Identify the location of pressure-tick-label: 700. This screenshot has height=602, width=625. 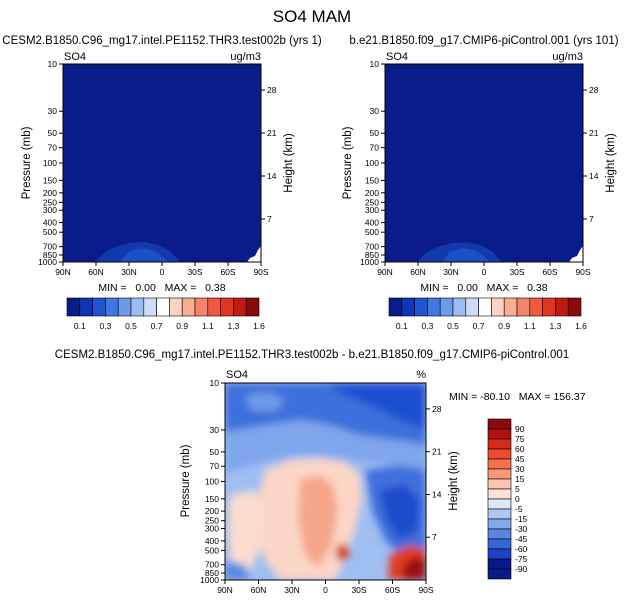
(50, 247).